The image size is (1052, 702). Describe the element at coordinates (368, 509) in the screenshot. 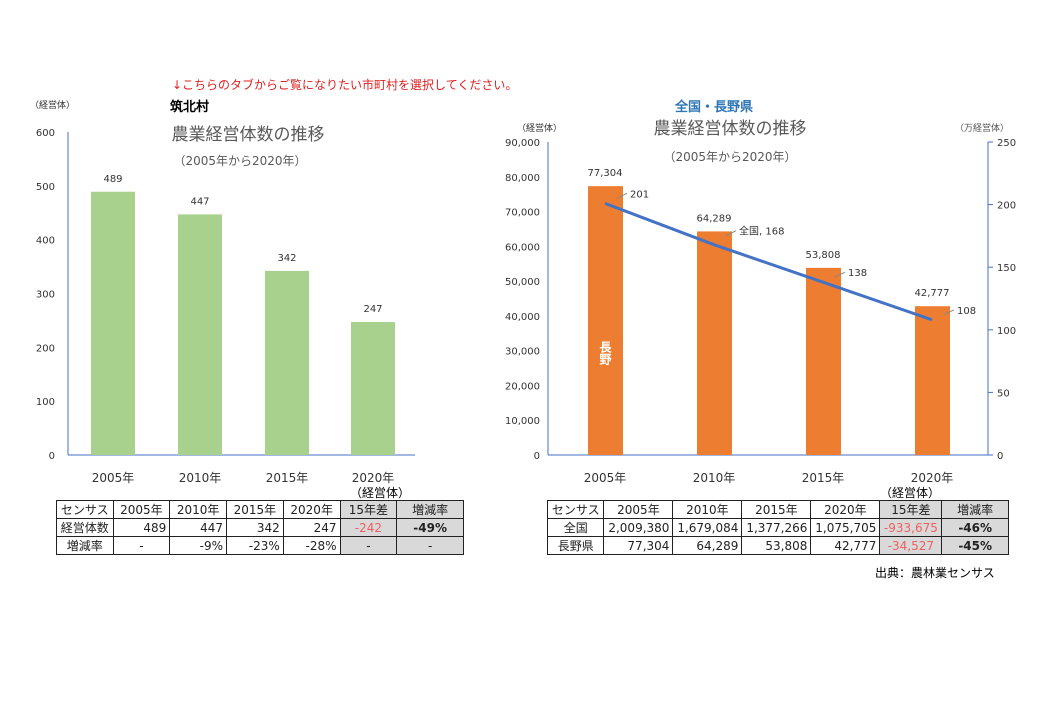

I see `table-cell: 15年差` at that location.